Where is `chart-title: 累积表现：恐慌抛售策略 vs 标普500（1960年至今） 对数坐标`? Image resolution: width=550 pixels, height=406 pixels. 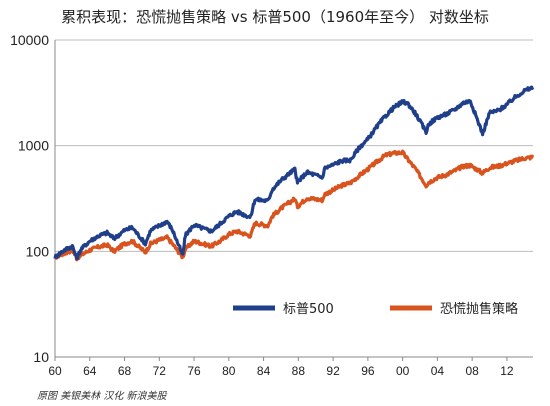
chart-title: 累积表现：恐慌抛售策略 vs 标普500（1960年至今） 对数坐标 is located at coordinates (275, 17).